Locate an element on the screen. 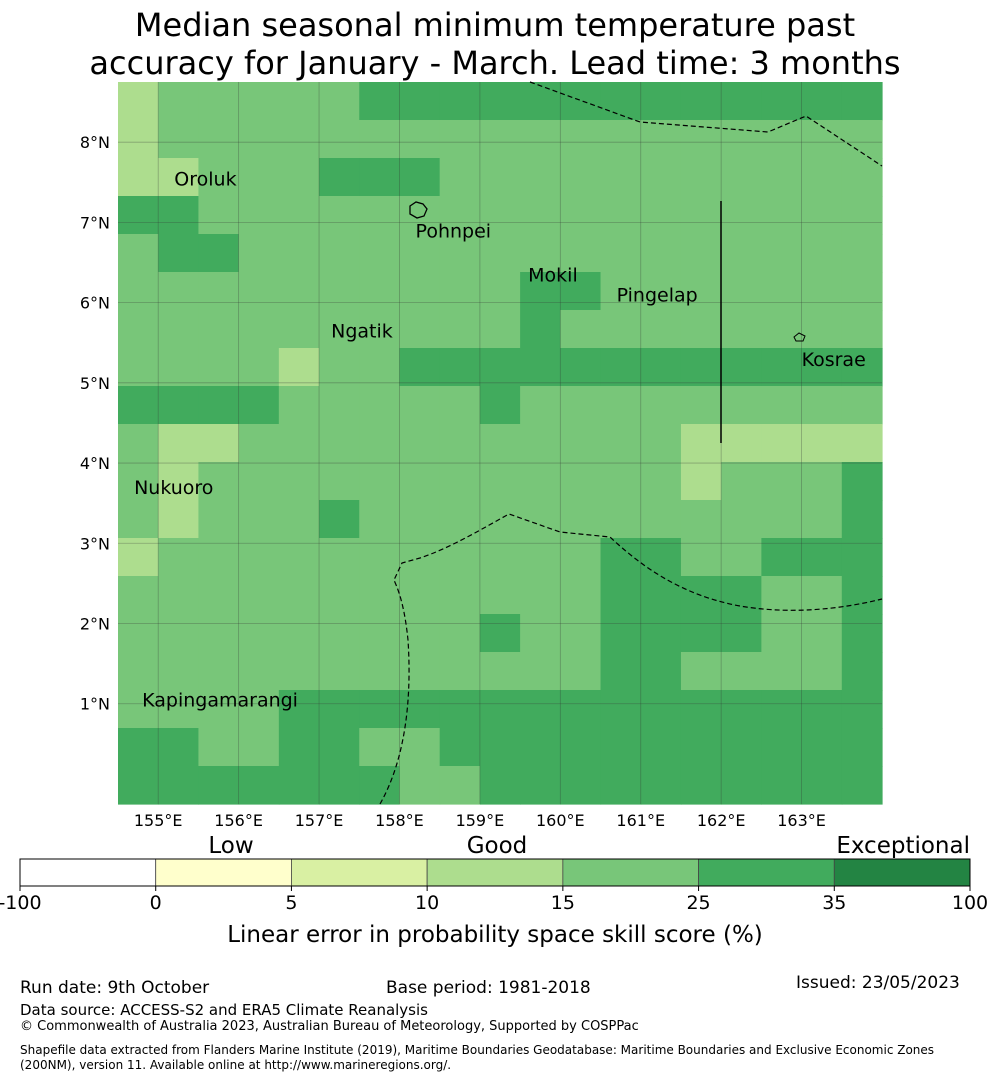  base-period: Base period: 1981-2018 is located at coordinates (488, 988).